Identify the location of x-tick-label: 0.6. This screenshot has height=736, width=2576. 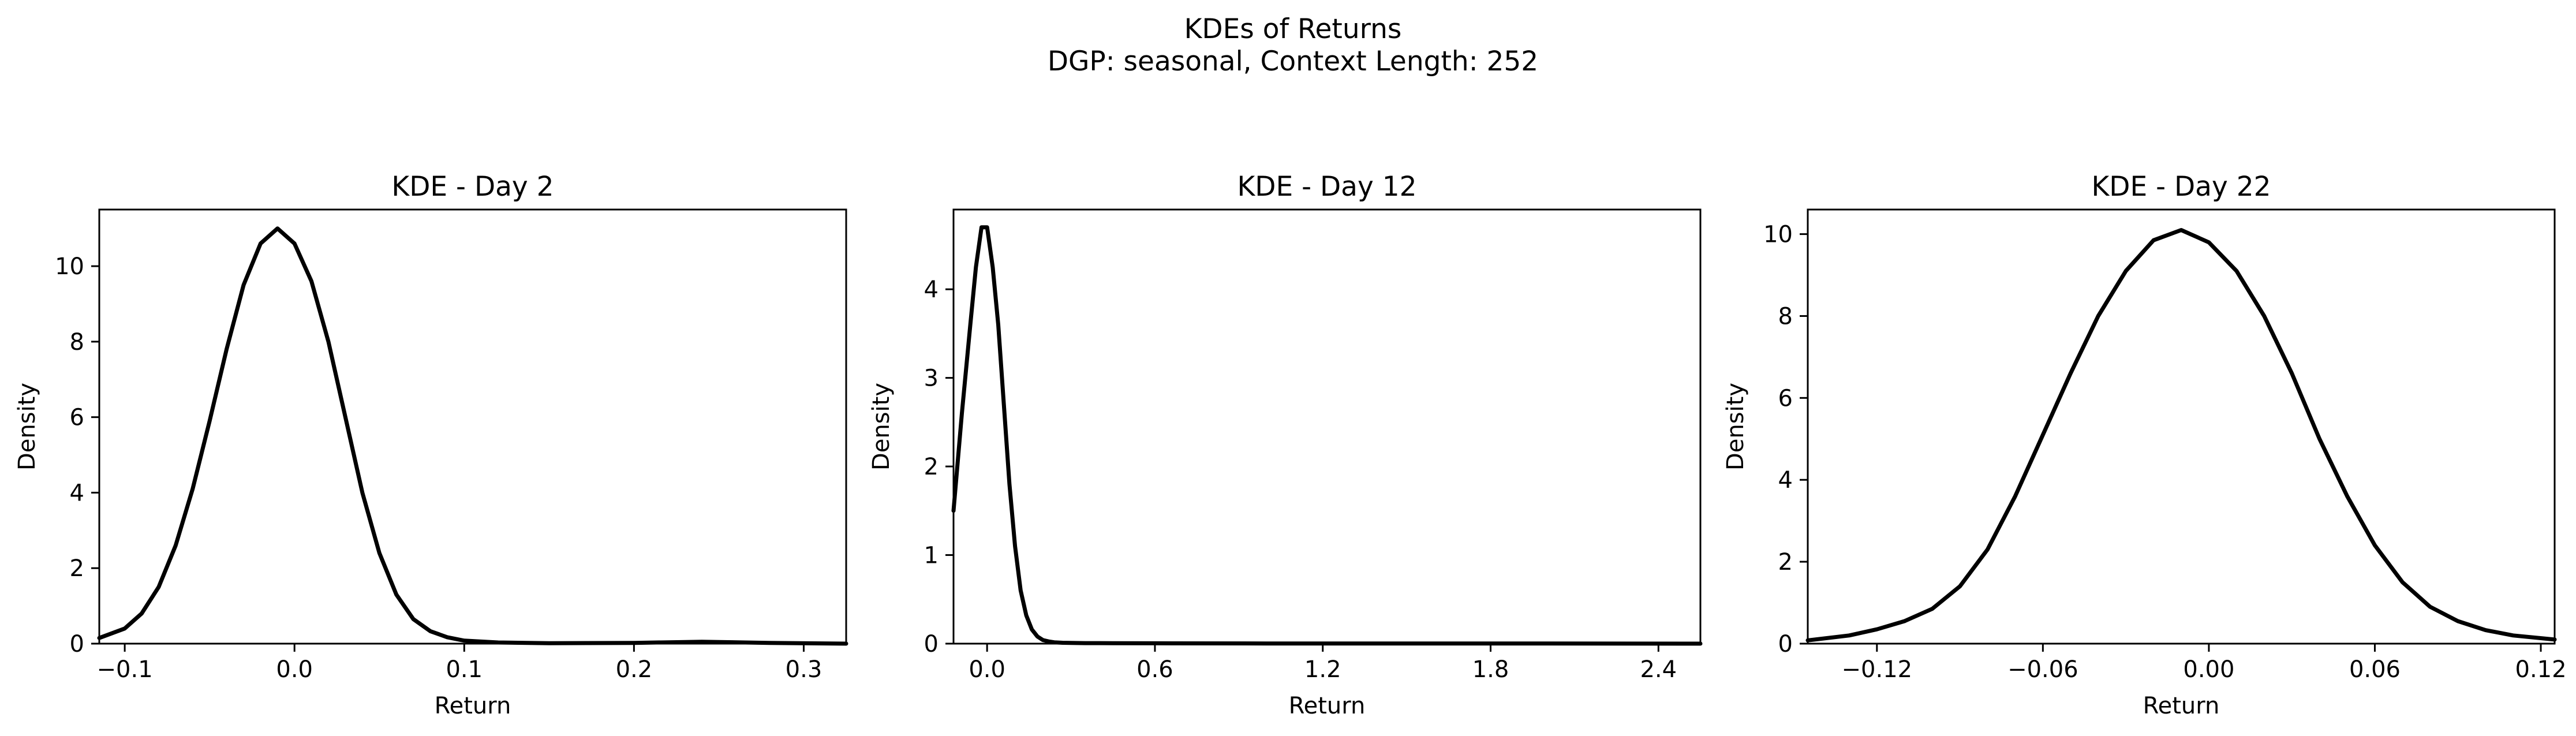
(1154, 669).